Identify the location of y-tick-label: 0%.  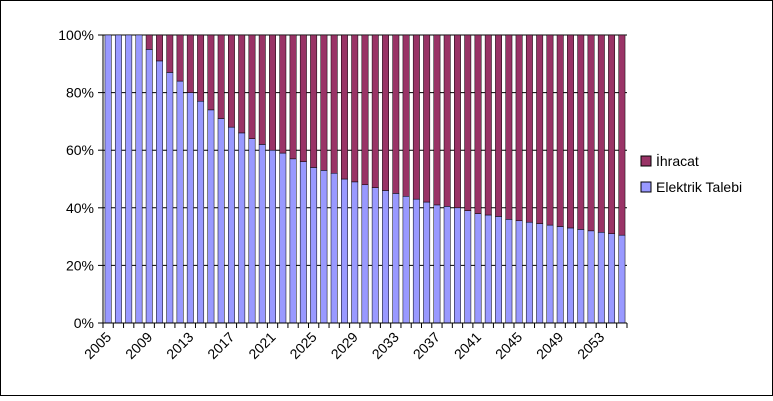
(84, 323).